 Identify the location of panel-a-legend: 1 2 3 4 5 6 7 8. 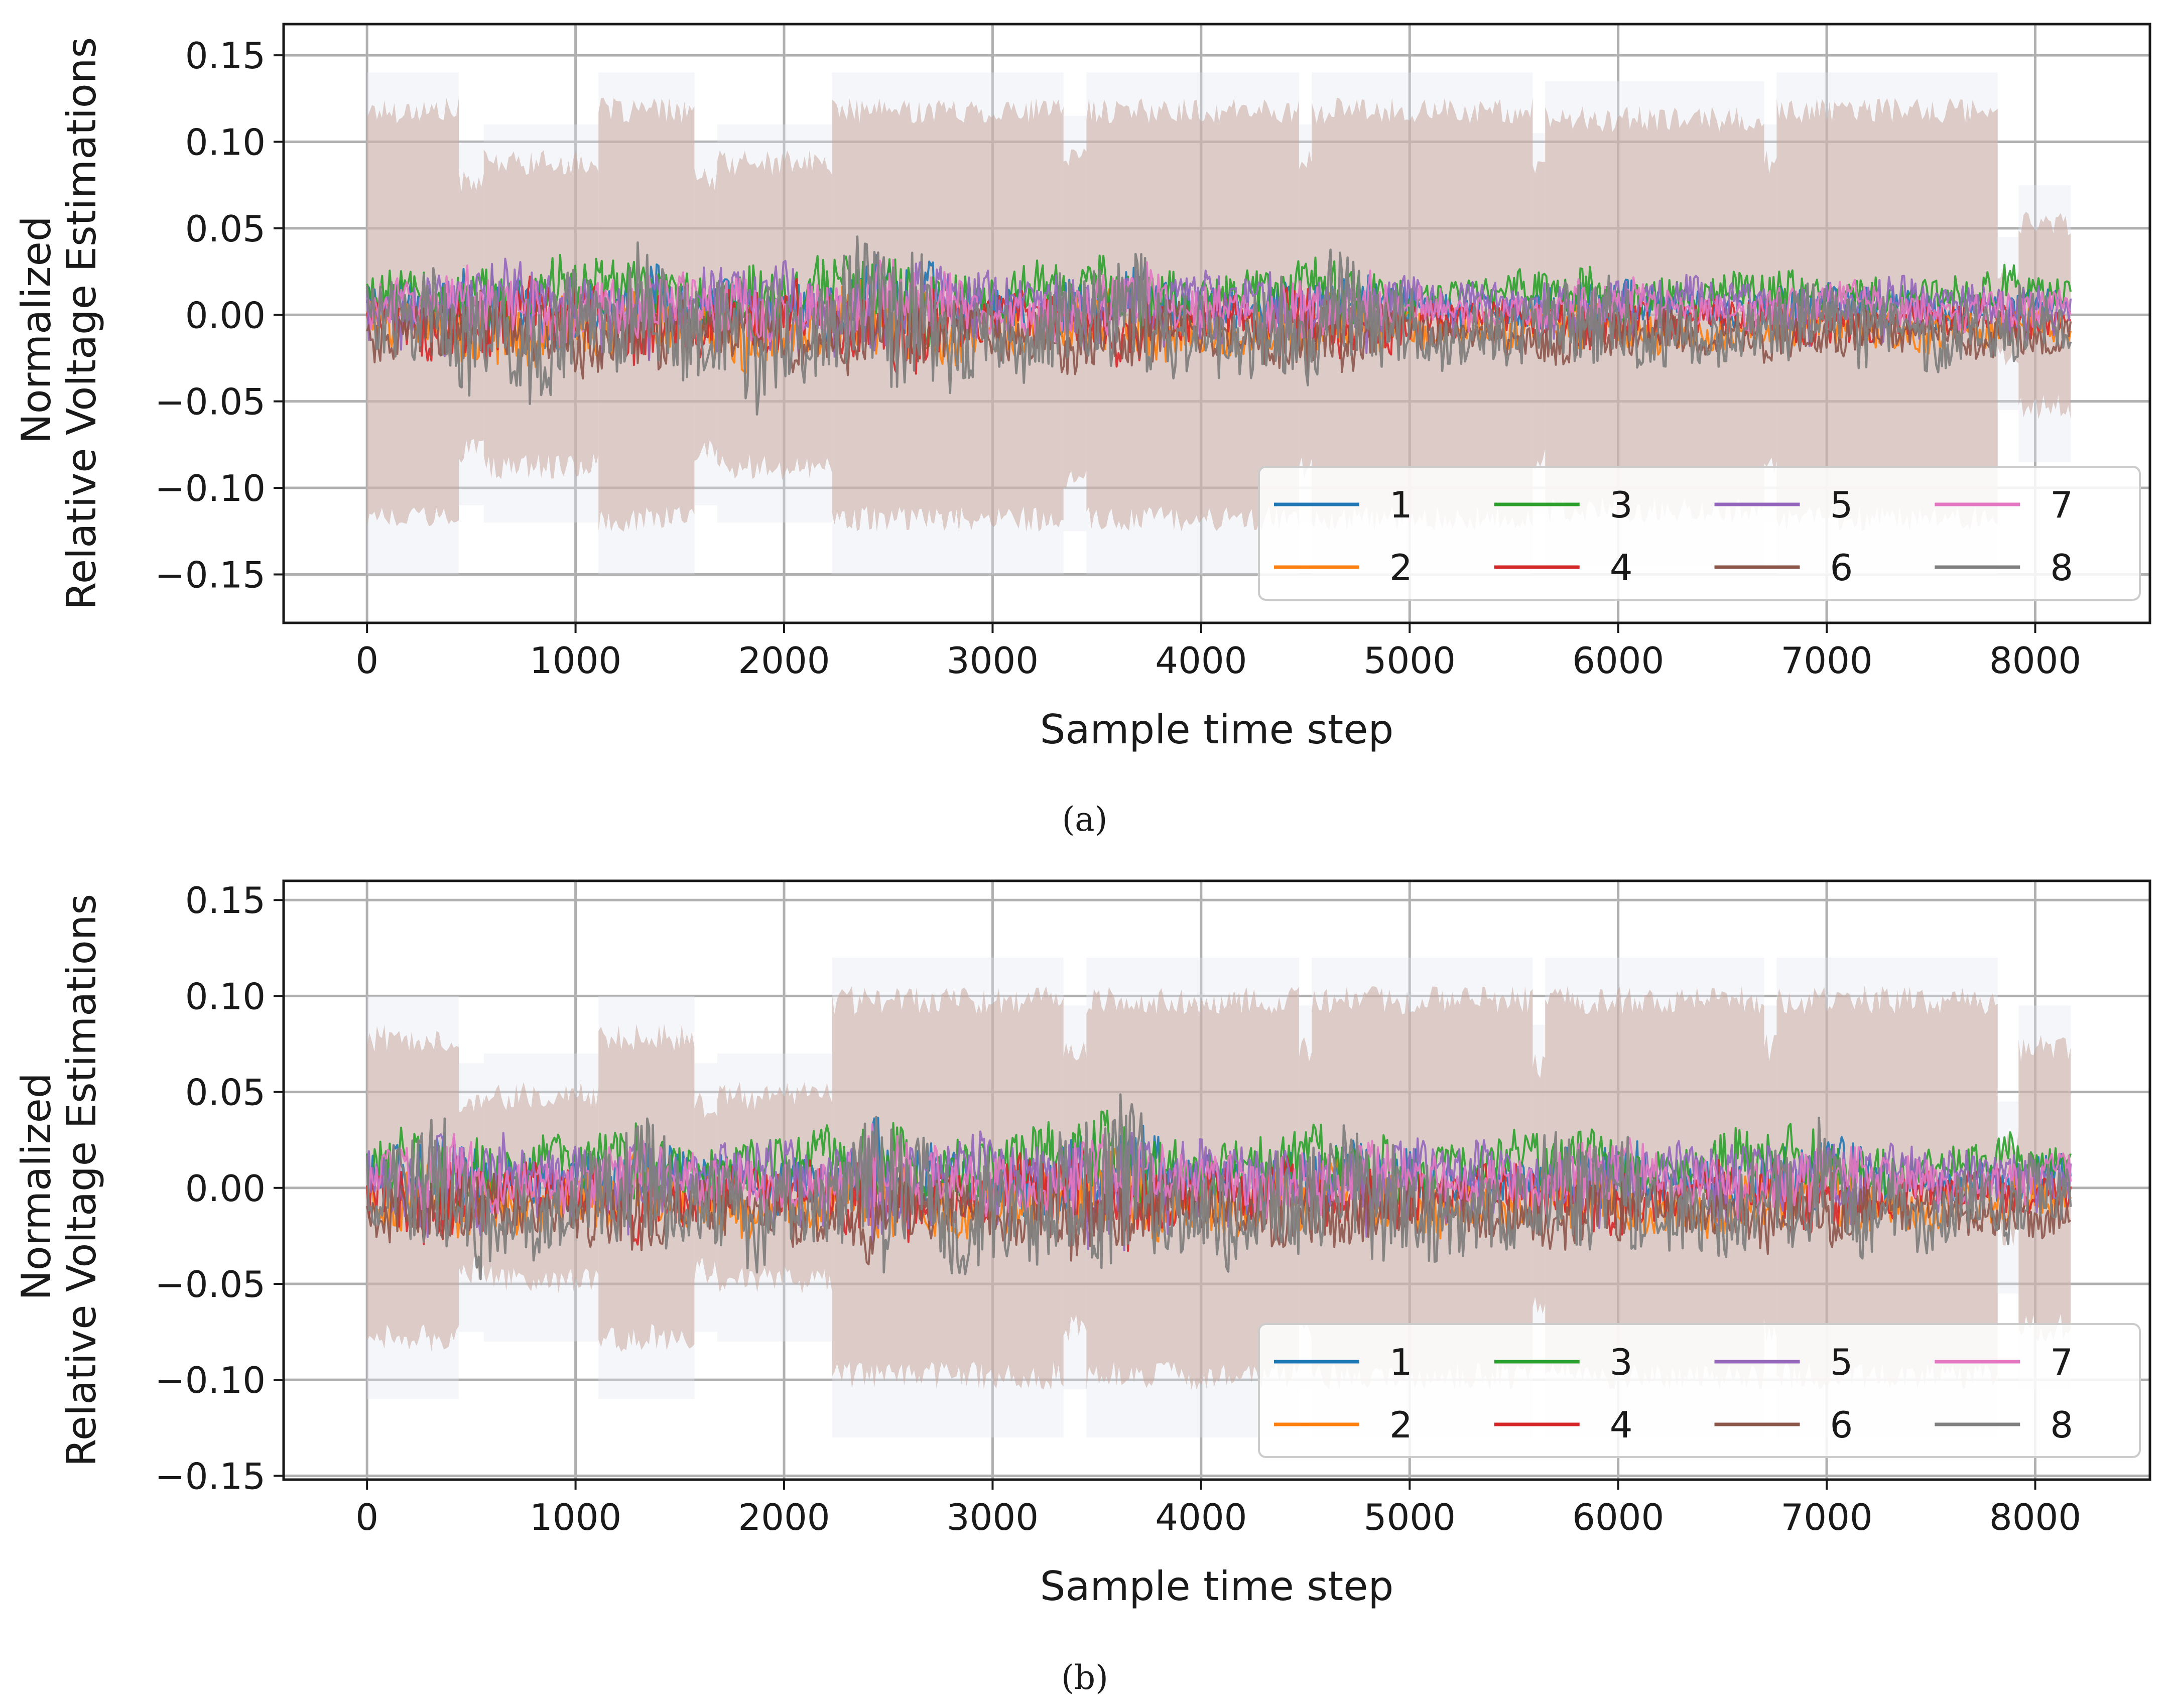
(1699, 533).